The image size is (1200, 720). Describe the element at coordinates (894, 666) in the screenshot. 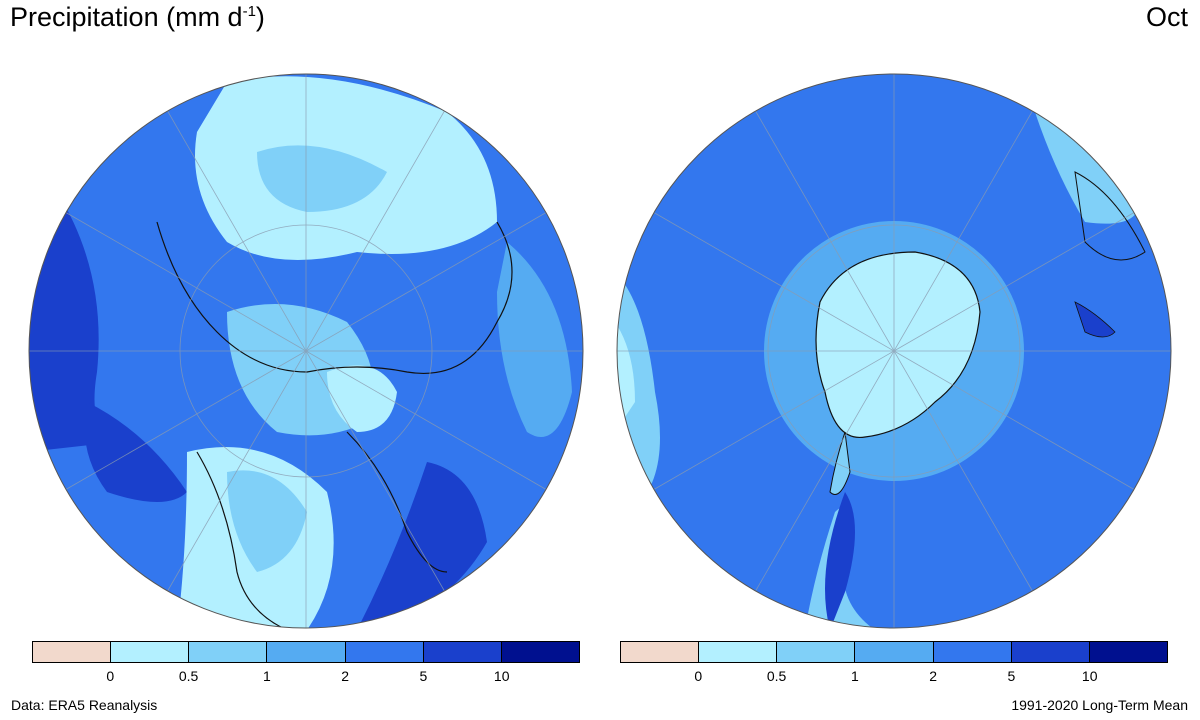

I see `colorbar-right: 0 0.5 1 2 5 10` at that location.